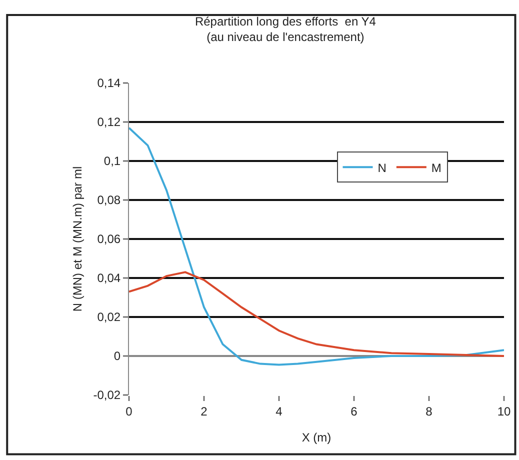  What do you see at coordinates (77, 239) in the screenshot?
I see `y-axis-title: N (MN) et M (MN.m) par ml` at bounding box center [77, 239].